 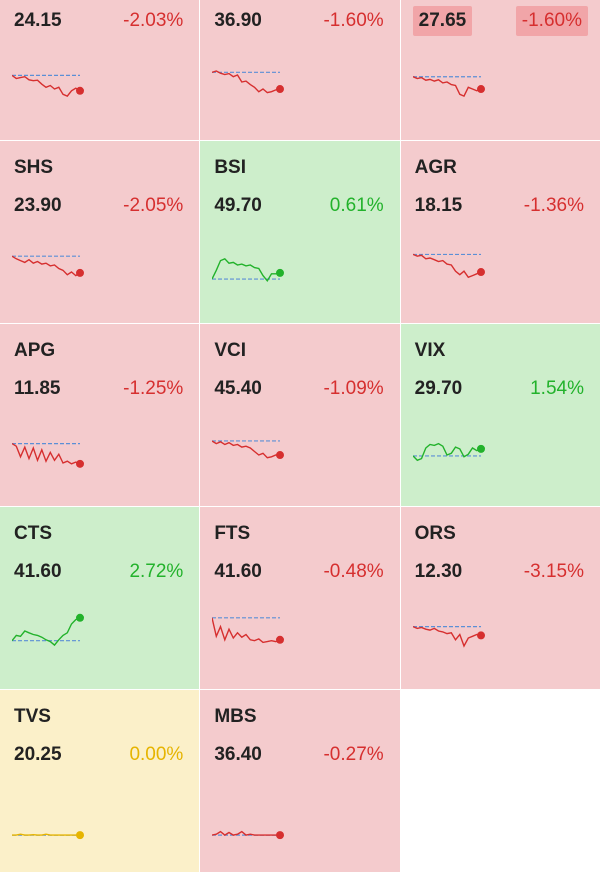 I want to click on ticker-symbol: TVS, so click(x=32, y=716).